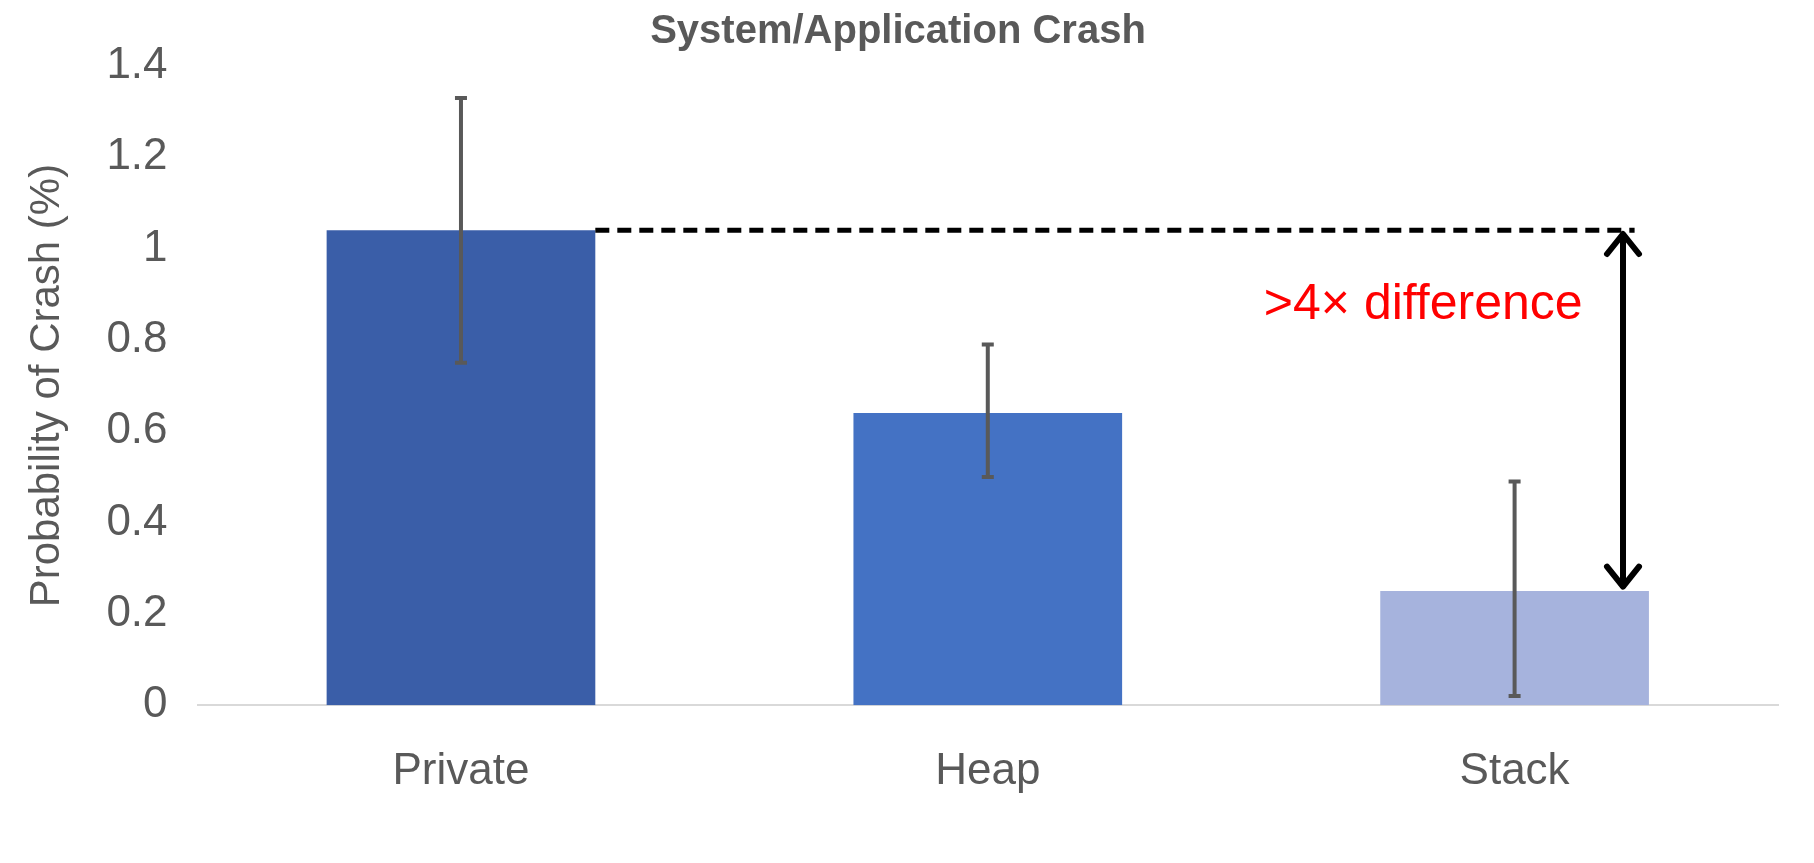  Describe the element at coordinates (137, 154) in the screenshot. I see `y-tick-label: 1.2` at that location.